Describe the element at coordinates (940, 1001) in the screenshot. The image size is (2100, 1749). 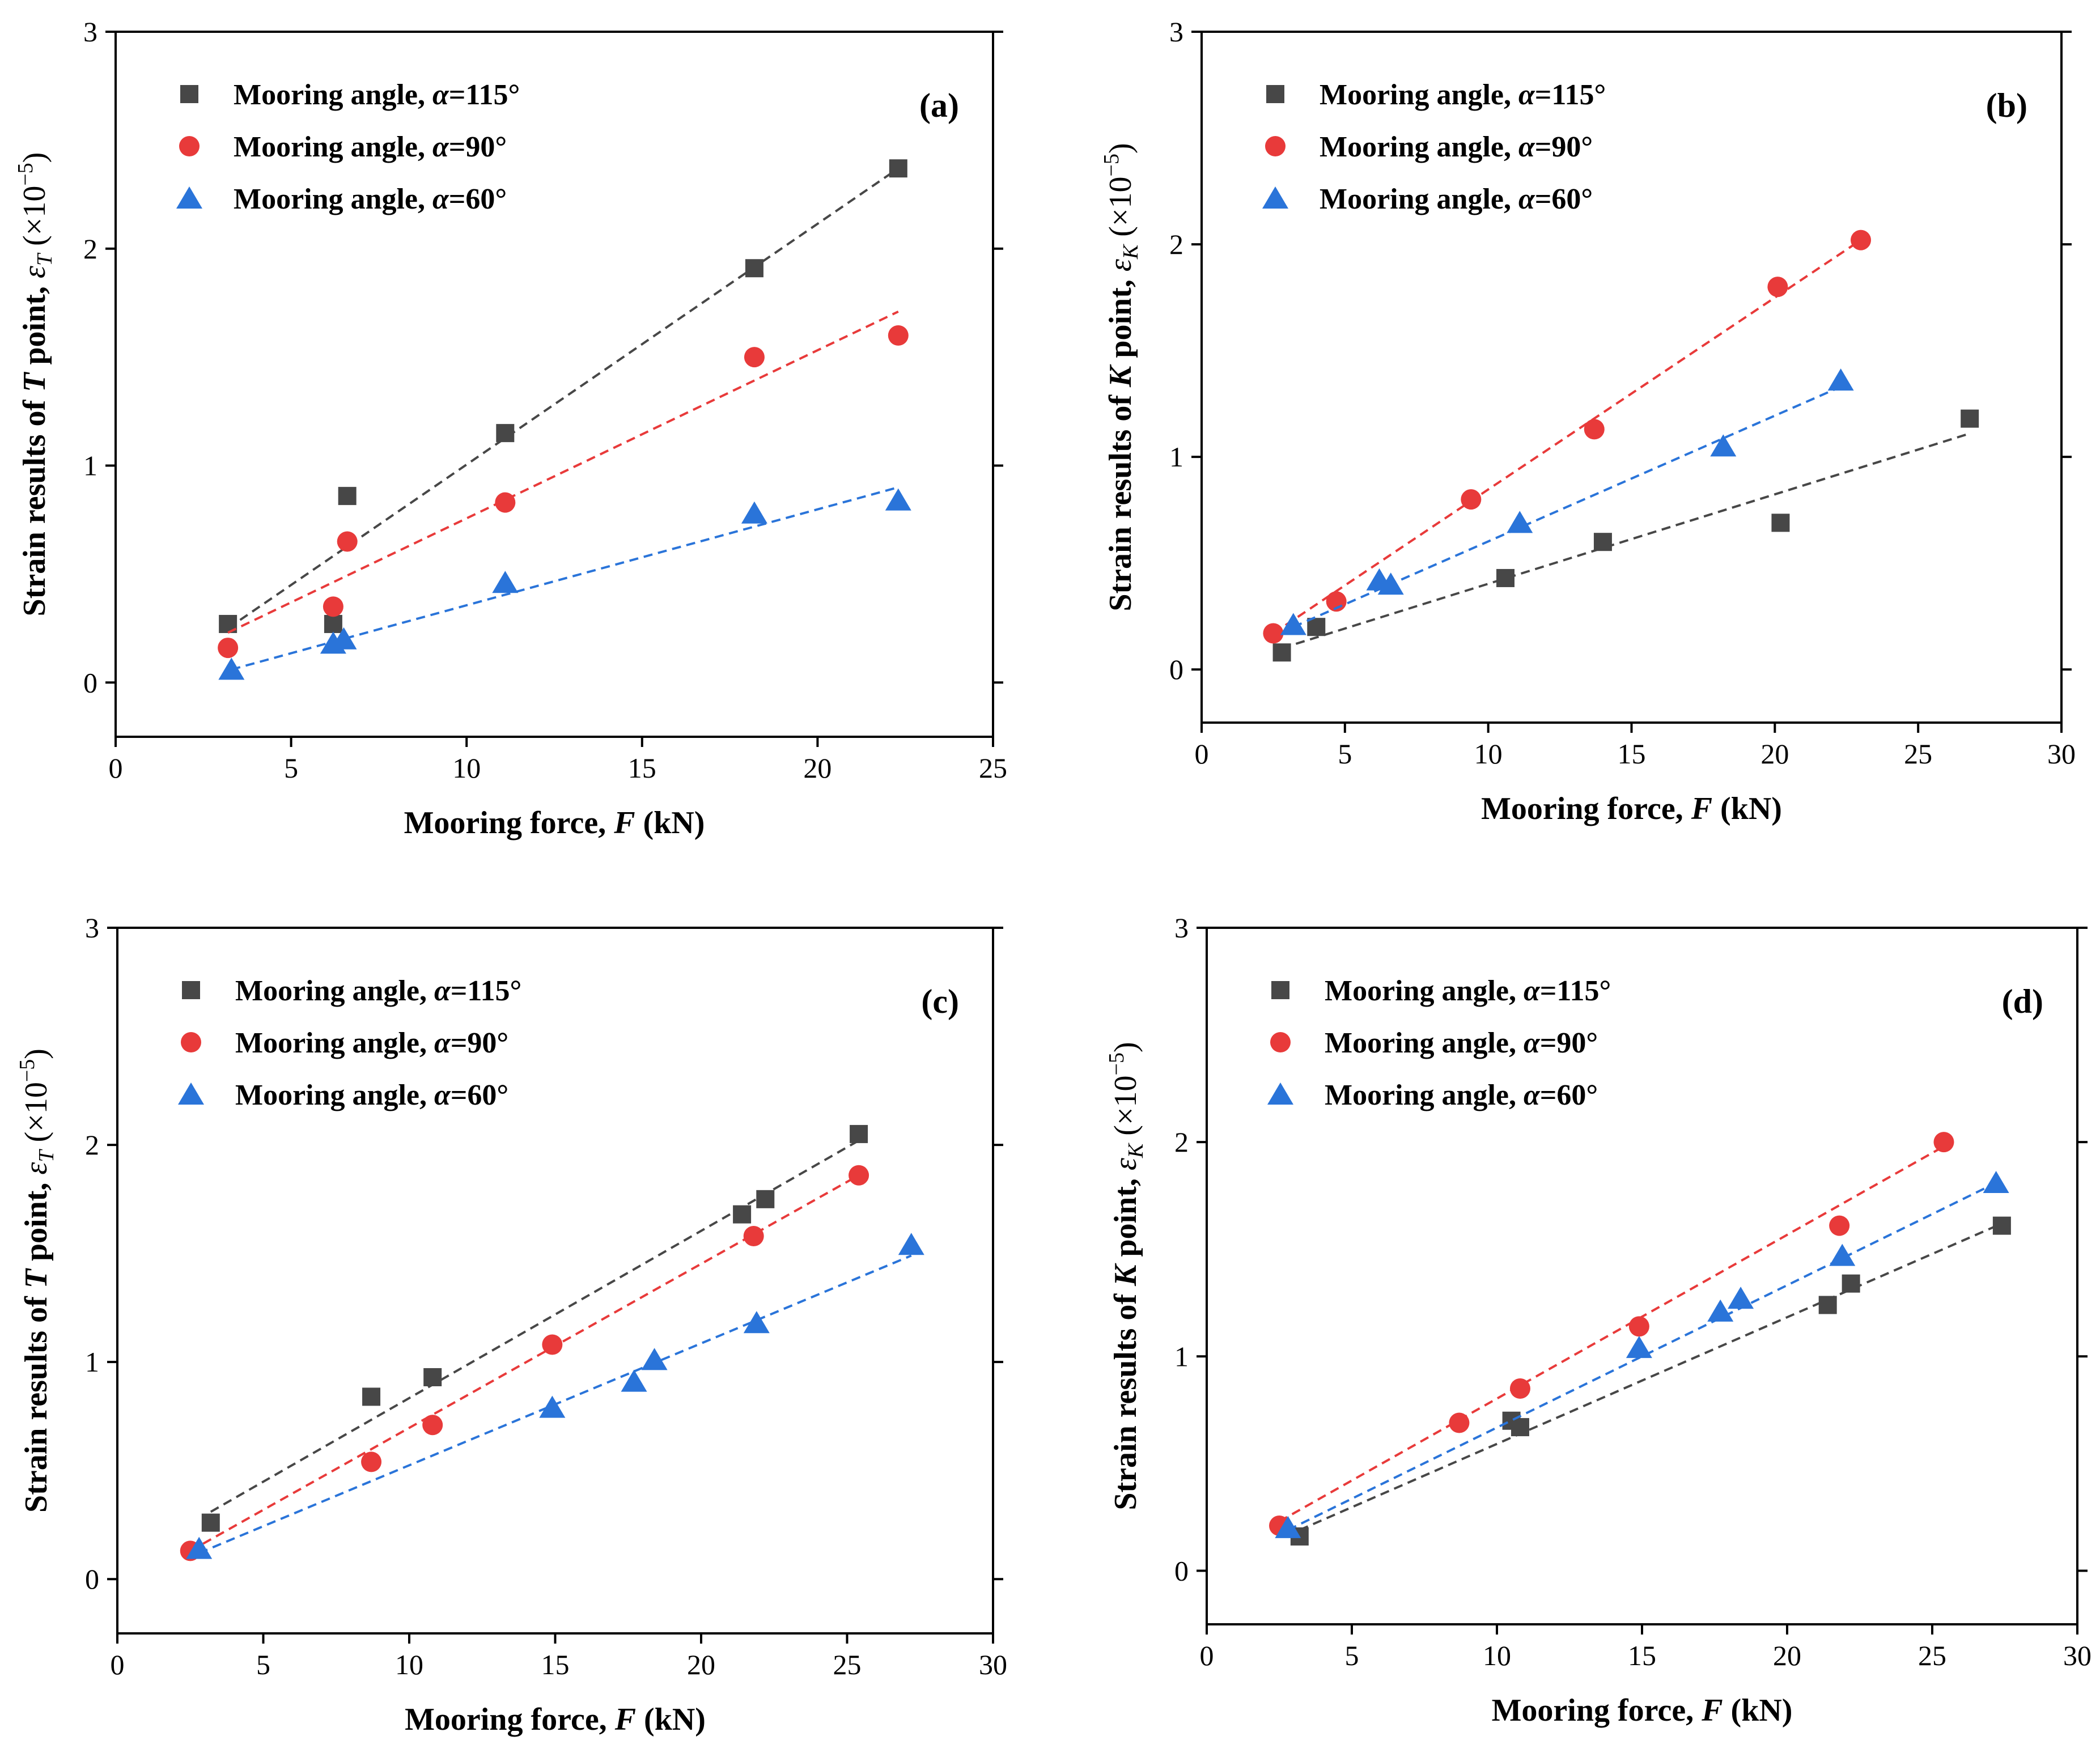
I see `panel-label: (c)` at that location.